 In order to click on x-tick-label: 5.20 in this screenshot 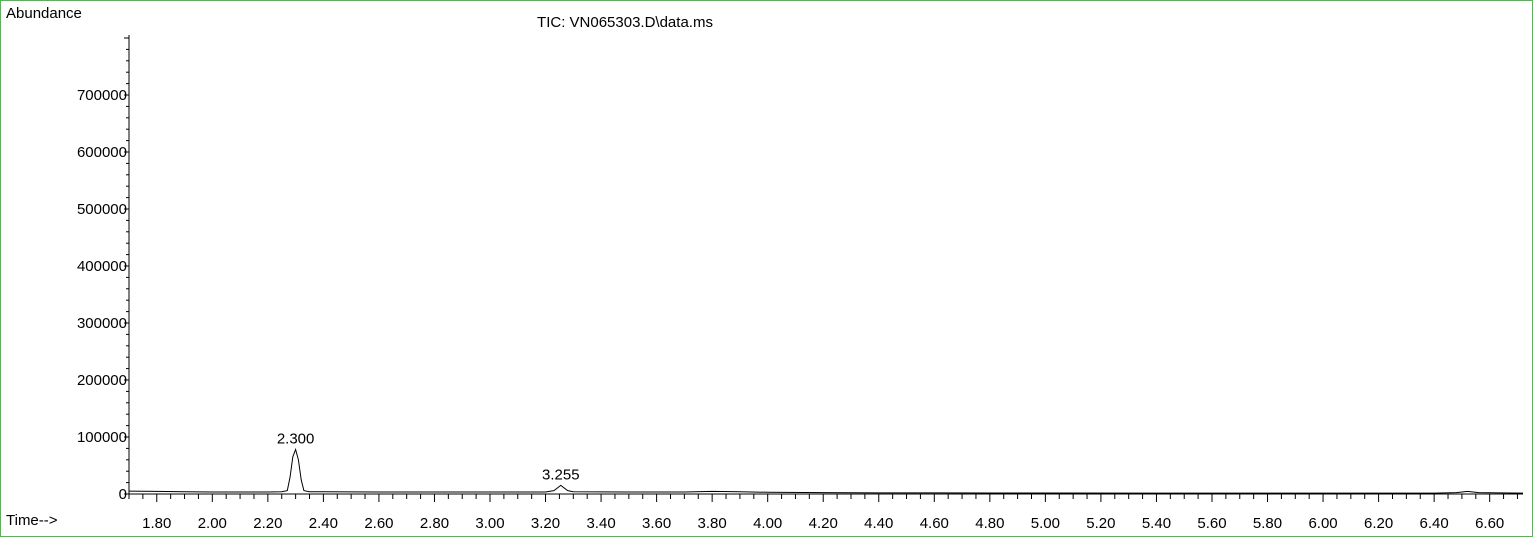, I will do `click(1100, 523)`.